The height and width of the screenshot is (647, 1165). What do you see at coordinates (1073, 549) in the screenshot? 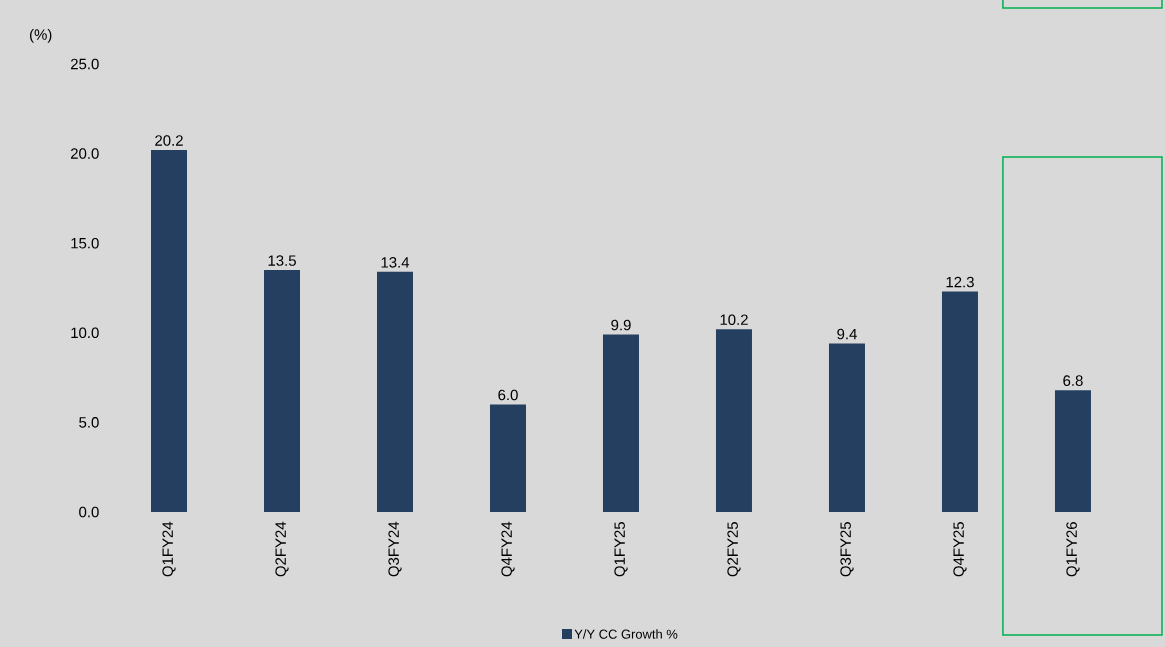
I see `x-tick-label: Q1FY26` at bounding box center [1073, 549].